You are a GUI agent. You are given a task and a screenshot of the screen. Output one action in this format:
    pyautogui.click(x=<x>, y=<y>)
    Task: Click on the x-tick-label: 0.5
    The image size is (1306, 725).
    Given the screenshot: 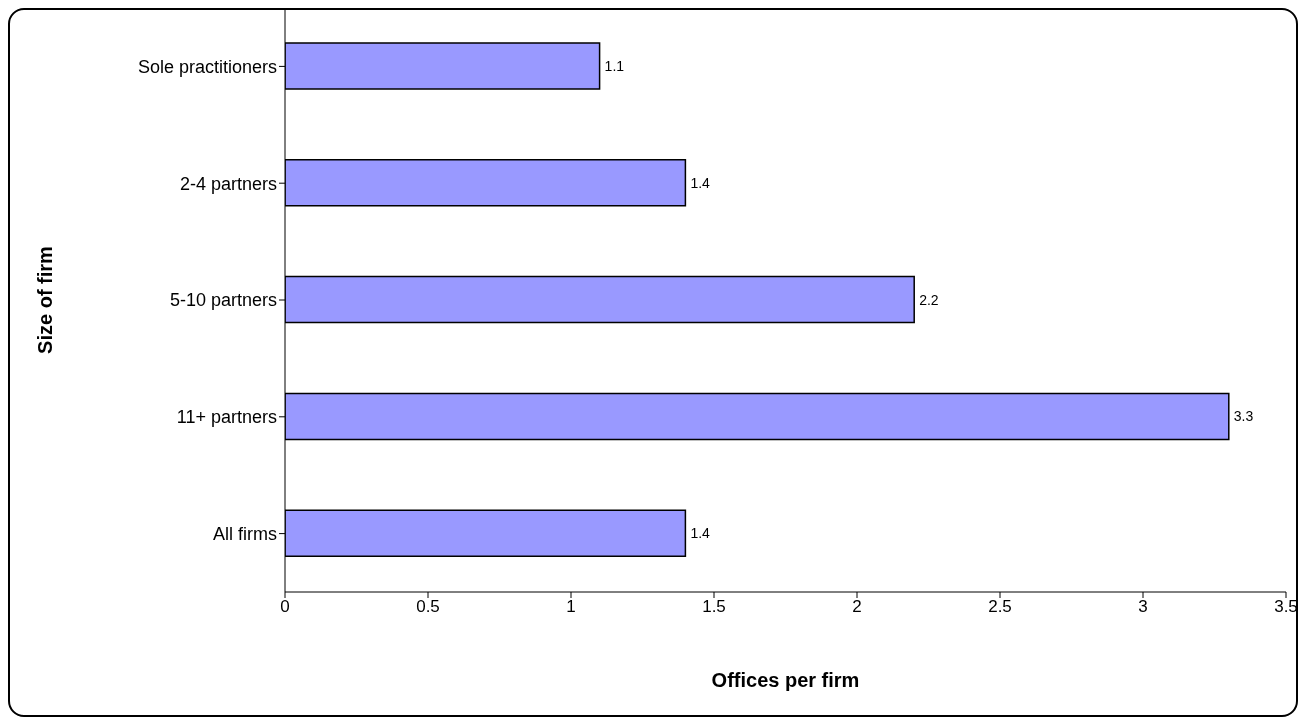 What is the action you would take?
    pyautogui.click(x=428, y=607)
    